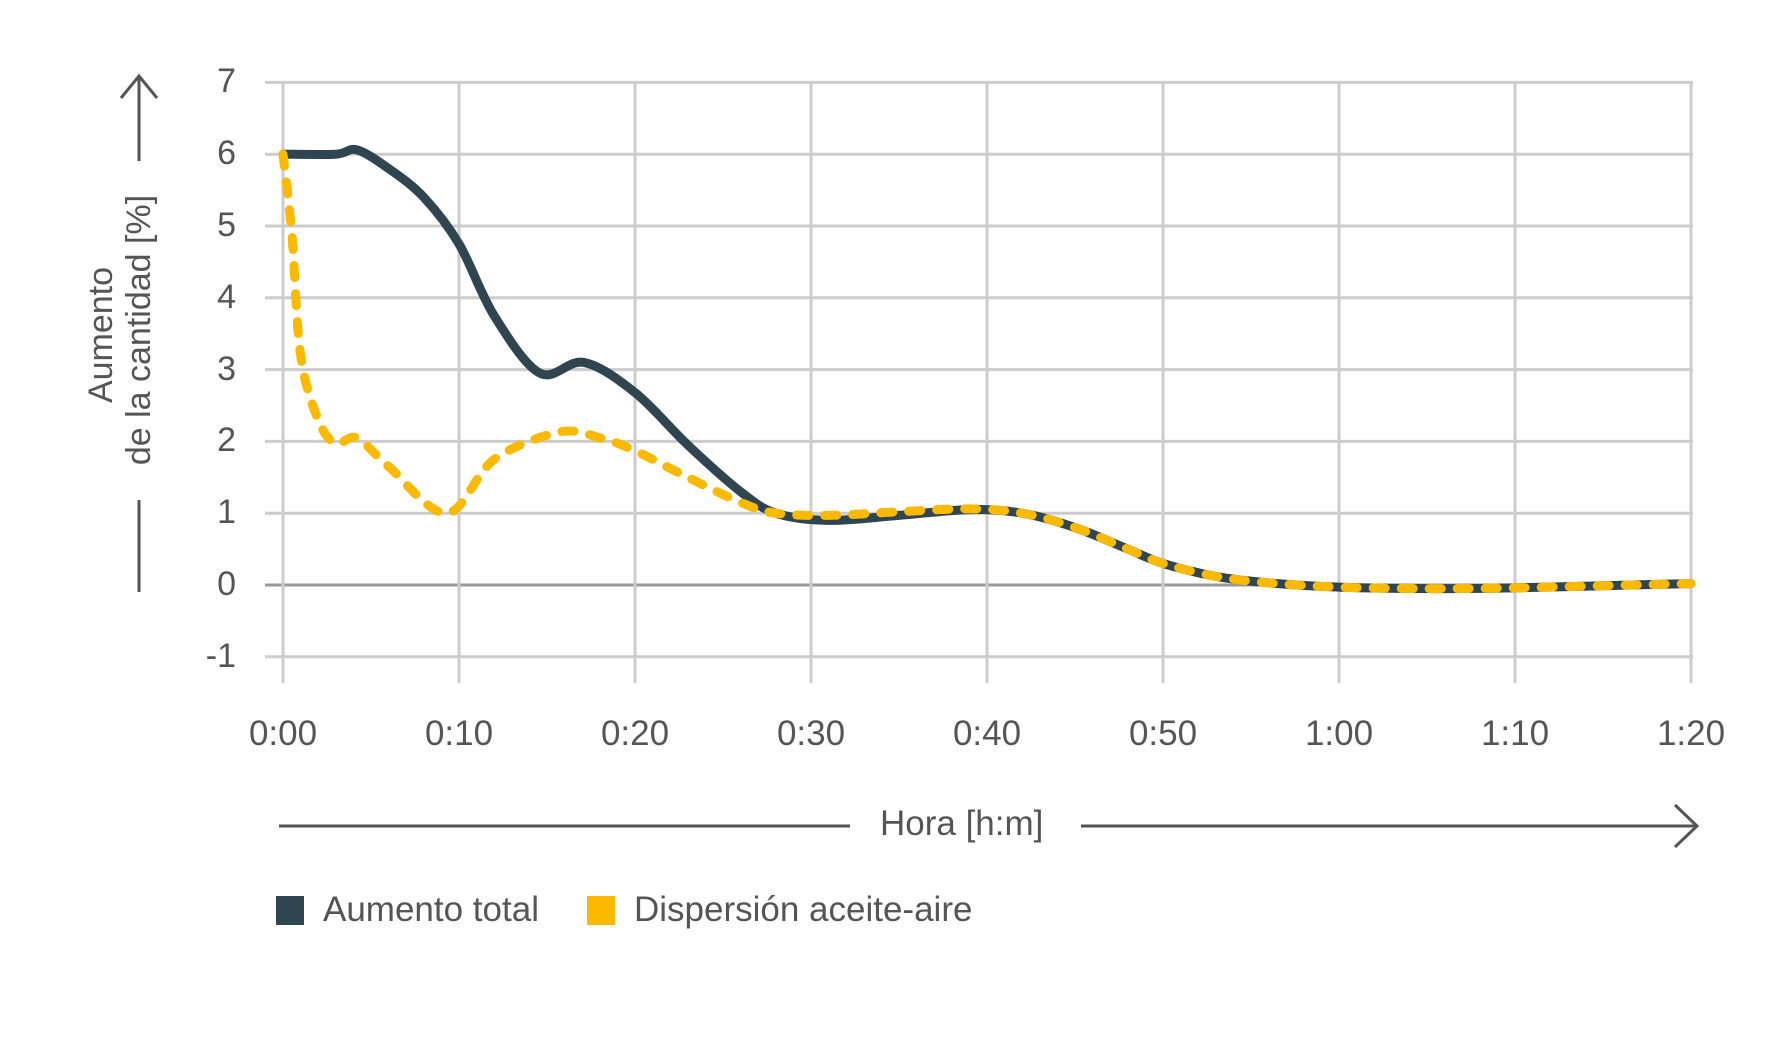 Image resolution: width=1766 pixels, height=1039 pixels. What do you see at coordinates (226, 296) in the screenshot?
I see `y-tick-label: 4` at bounding box center [226, 296].